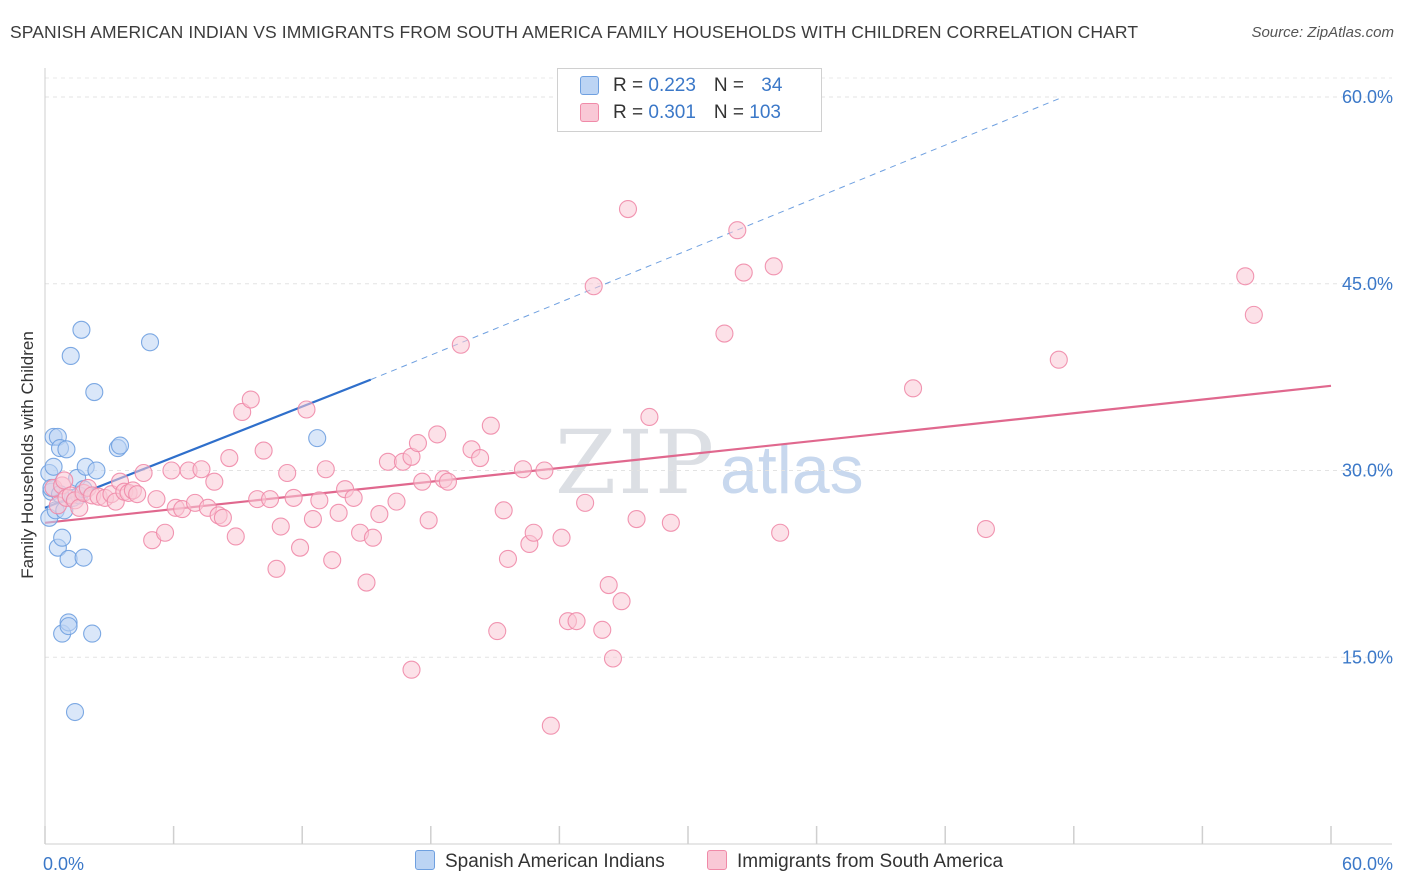 This screenshot has height=892, width=1406. Describe the element at coordinates (631, 85) in the screenshot. I see `stats-r-label-1: R =` at that location.